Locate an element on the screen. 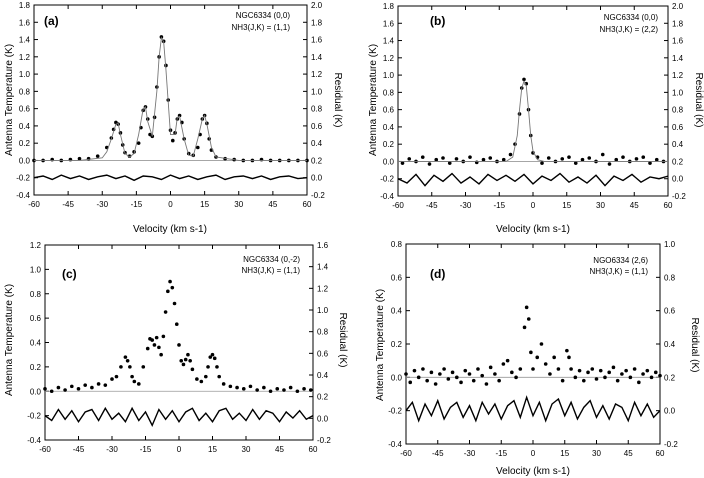 This screenshot has height=478, width=704. y2-tick-label: 0.2 is located at coordinates (317, 160).